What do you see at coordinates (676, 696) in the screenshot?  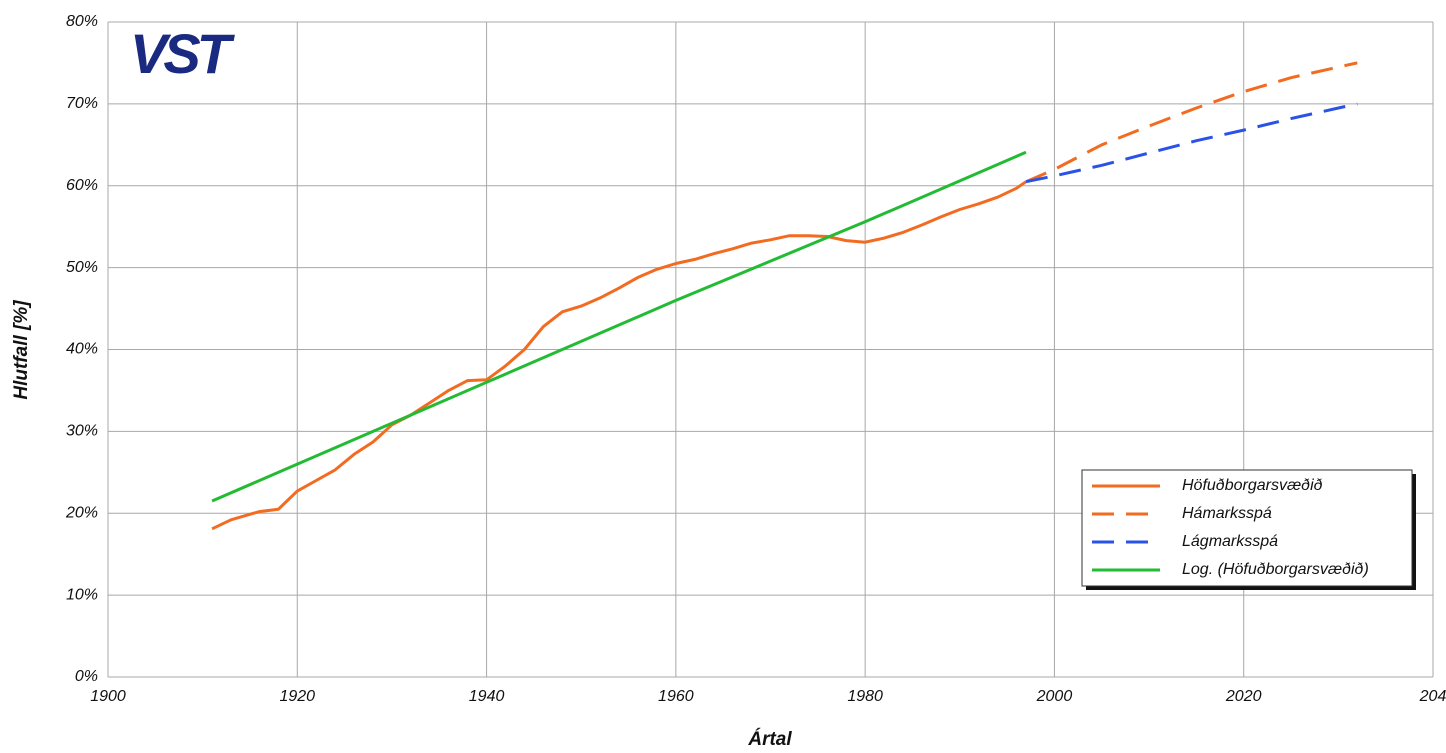 I see `x-tick-label: 1960` at bounding box center [676, 696].